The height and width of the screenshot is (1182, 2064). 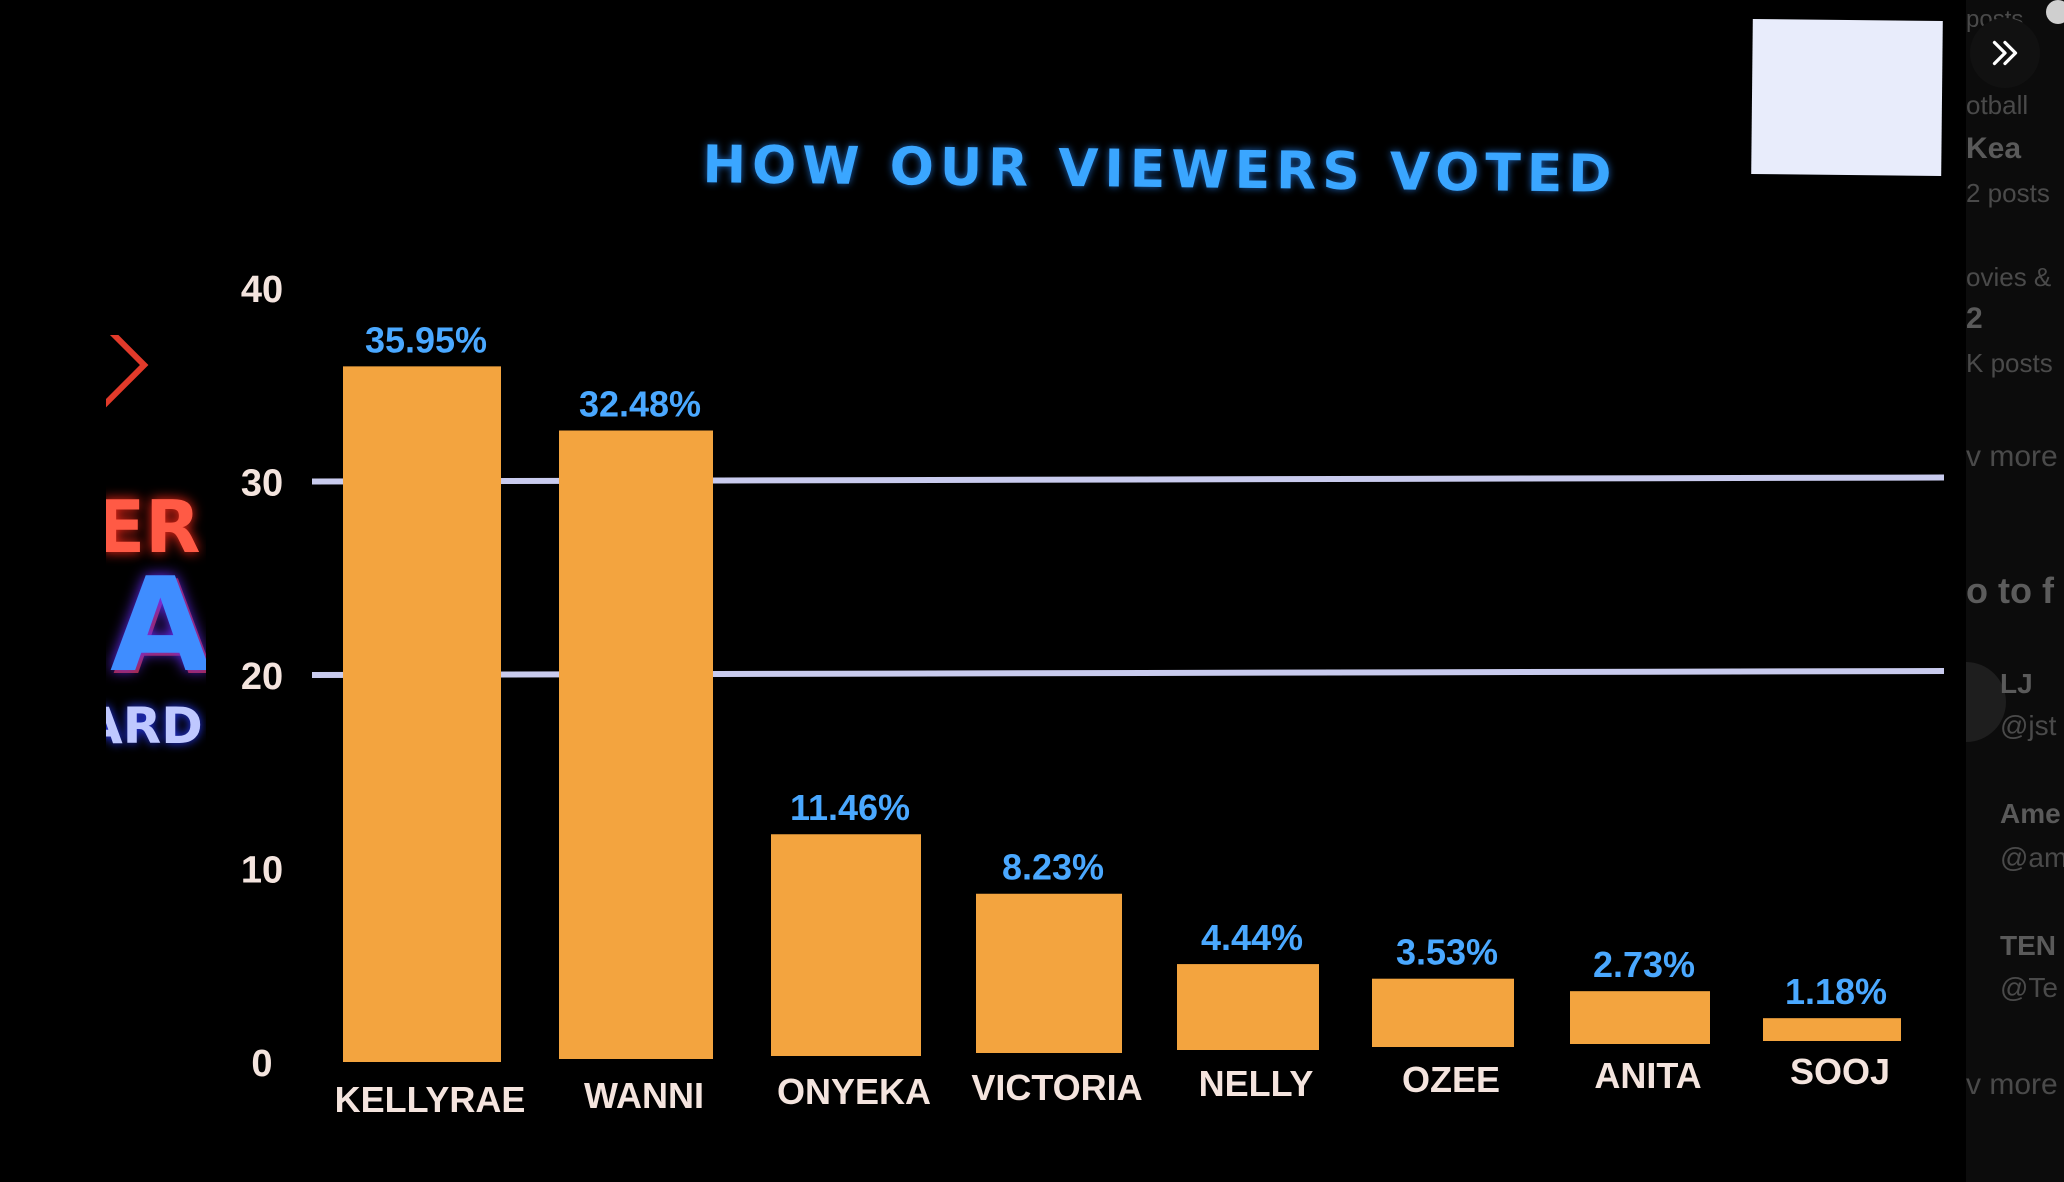 What do you see at coordinates (2055, 12) in the screenshot?
I see `corner-indicator` at bounding box center [2055, 12].